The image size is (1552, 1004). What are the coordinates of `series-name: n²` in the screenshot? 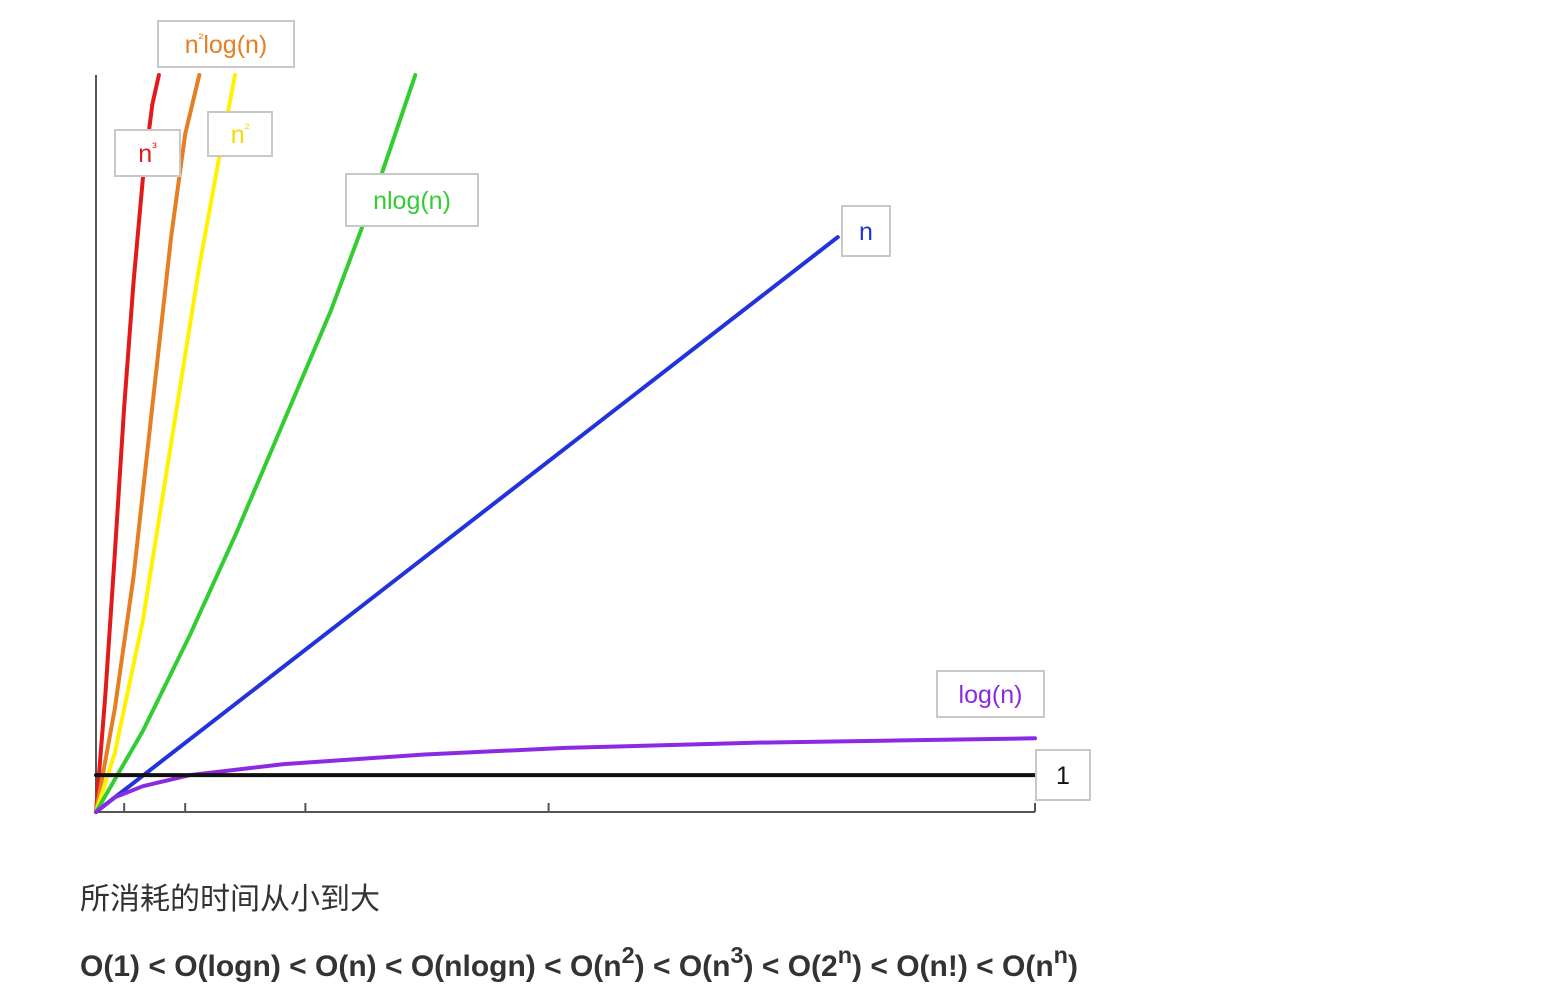 It's located at (240, 134).